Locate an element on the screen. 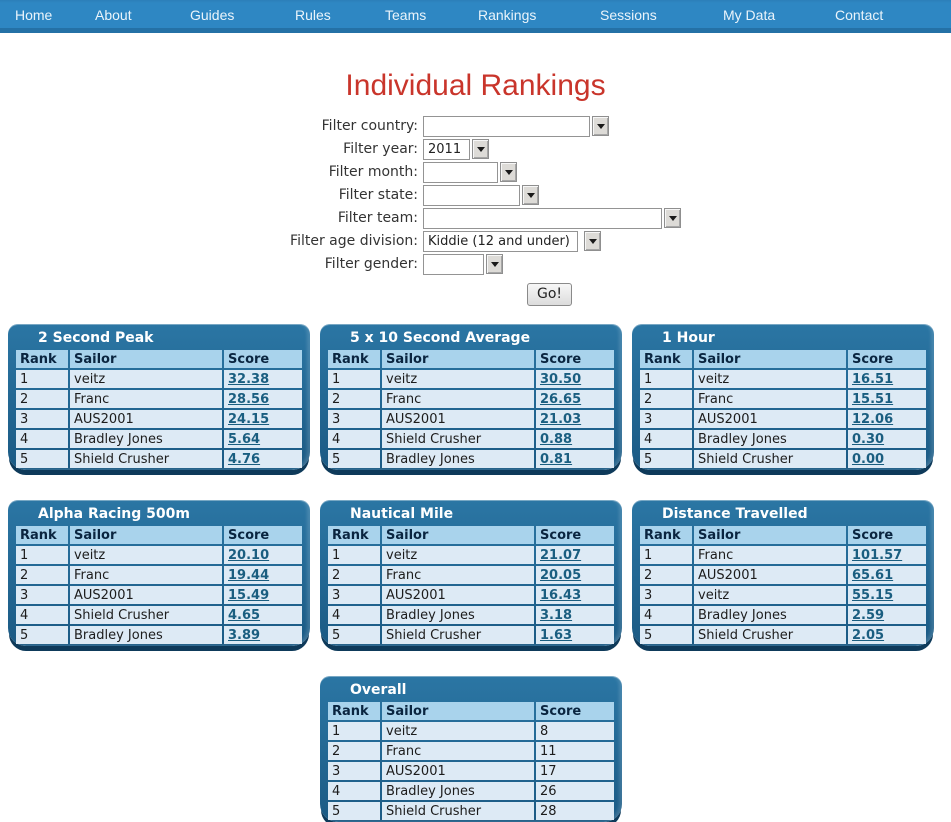 The width and height of the screenshot is (951, 822). score-link: 0.81 is located at coordinates (556, 459).